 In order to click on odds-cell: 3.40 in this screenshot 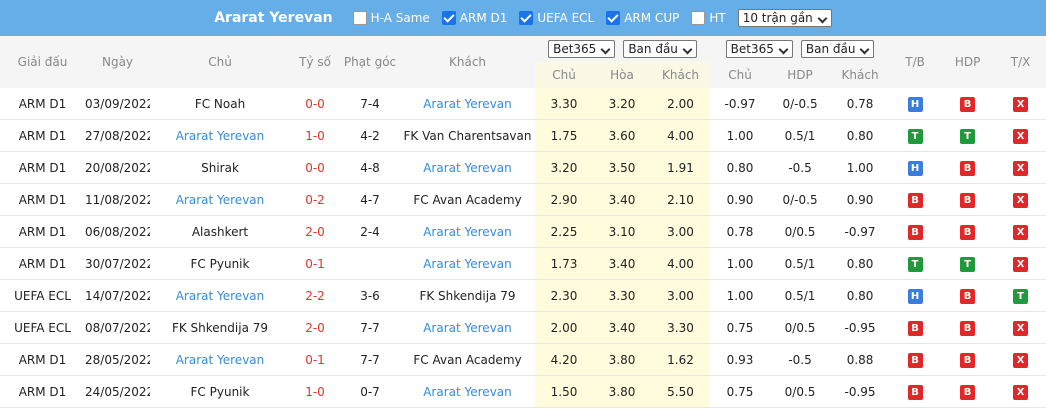, I will do `click(622, 327)`.